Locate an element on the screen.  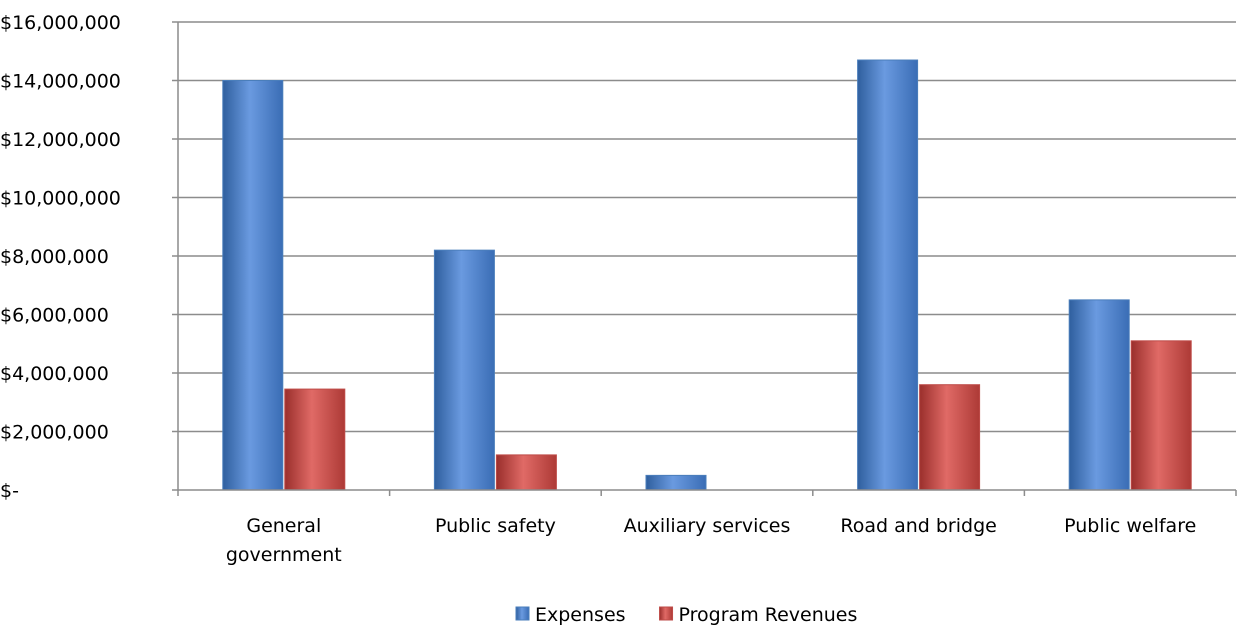
x-tick-label: Public safety is located at coordinates (495, 526).